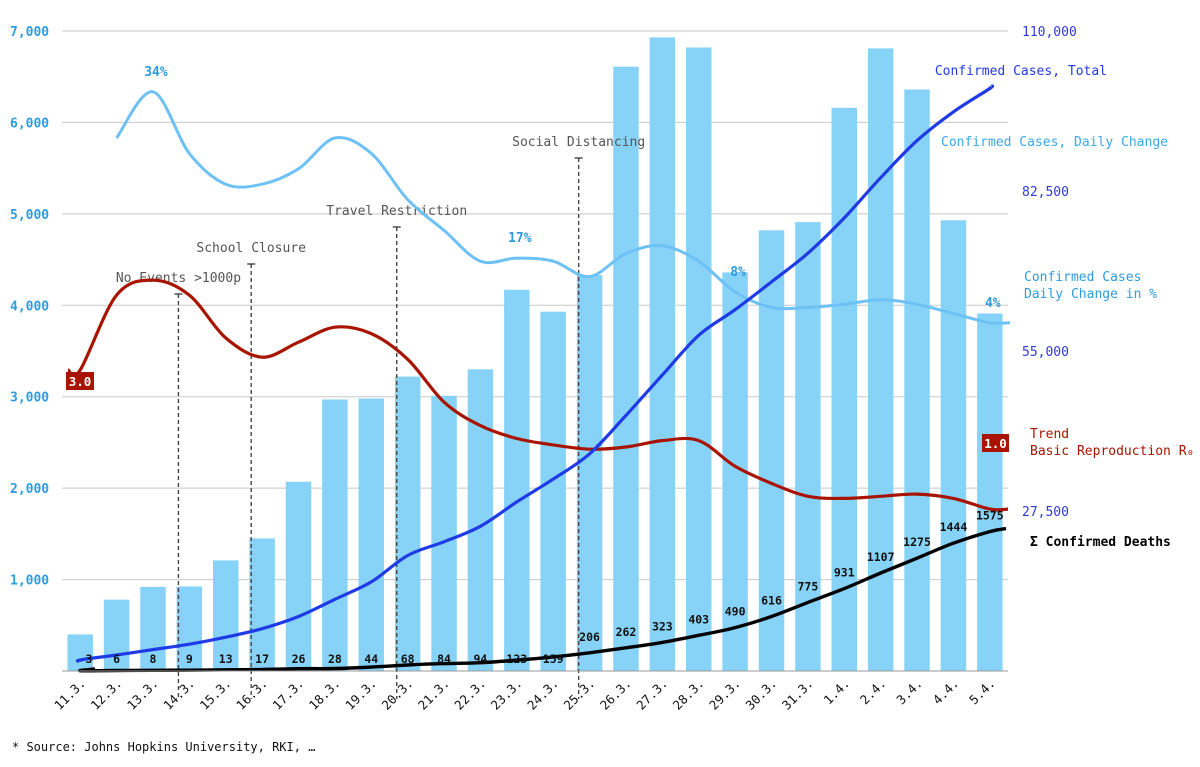 Image resolution: width=1200 pixels, height=767 pixels. What do you see at coordinates (553, 659) in the screenshot?
I see `death-count-label: 159` at bounding box center [553, 659].